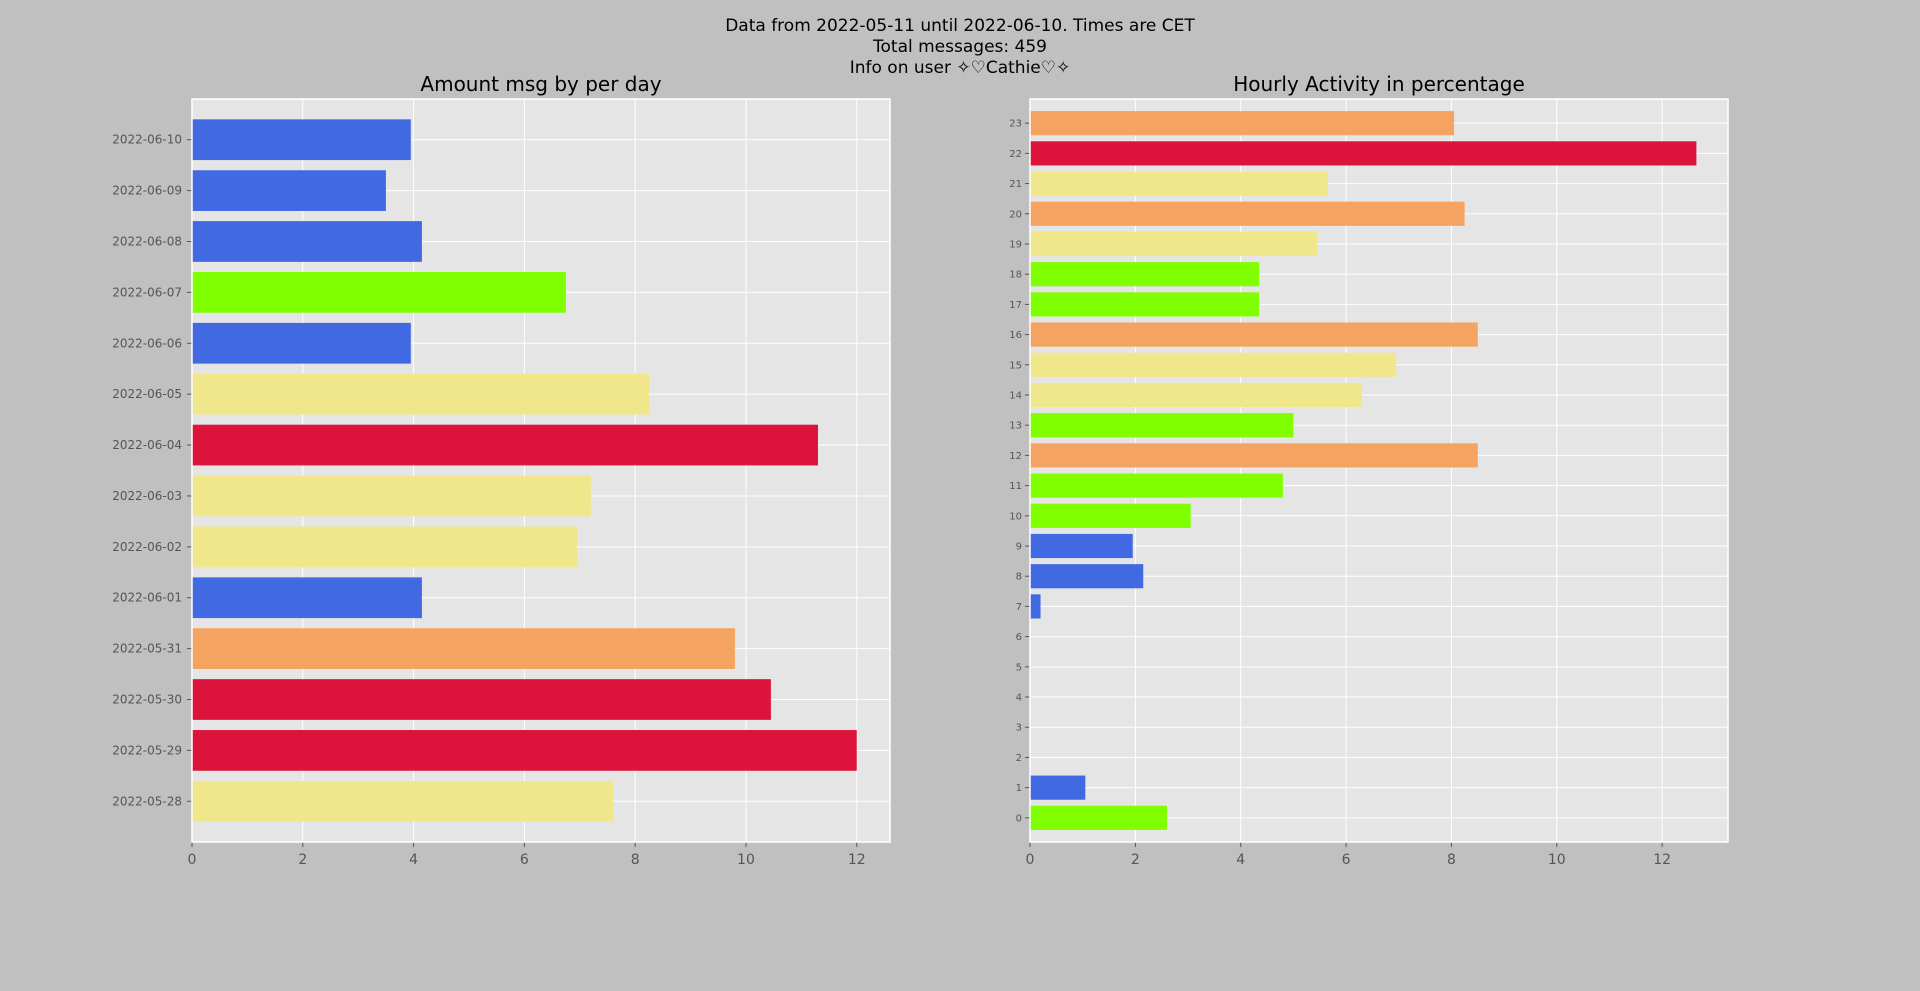  I want to click on y-tick-label: 2022-06-02, so click(147, 547).